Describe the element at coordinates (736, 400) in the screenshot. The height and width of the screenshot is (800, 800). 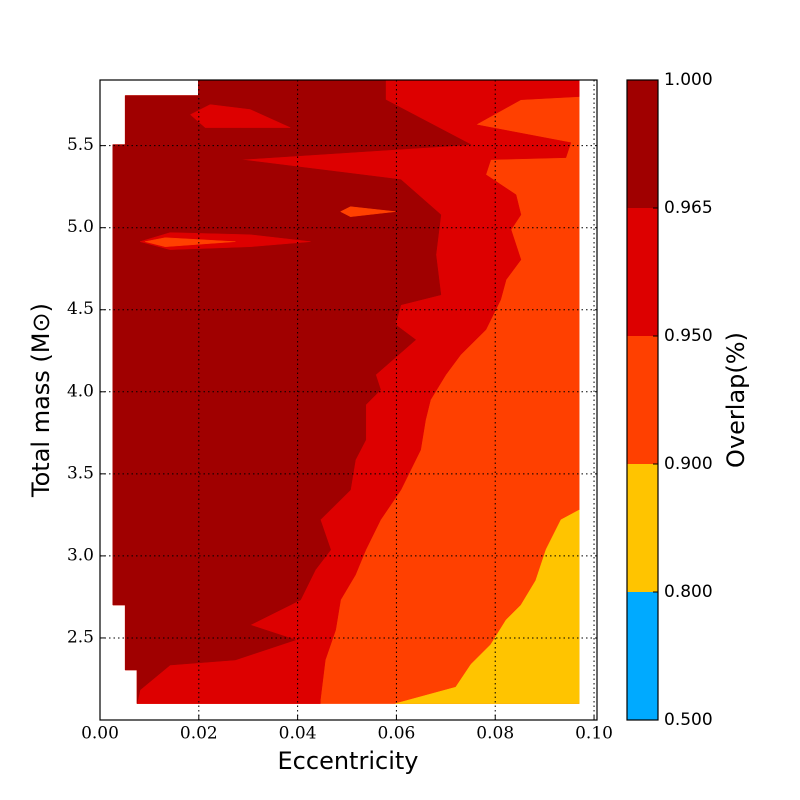
I see `colorbar-label: Overlap(%)` at that location.